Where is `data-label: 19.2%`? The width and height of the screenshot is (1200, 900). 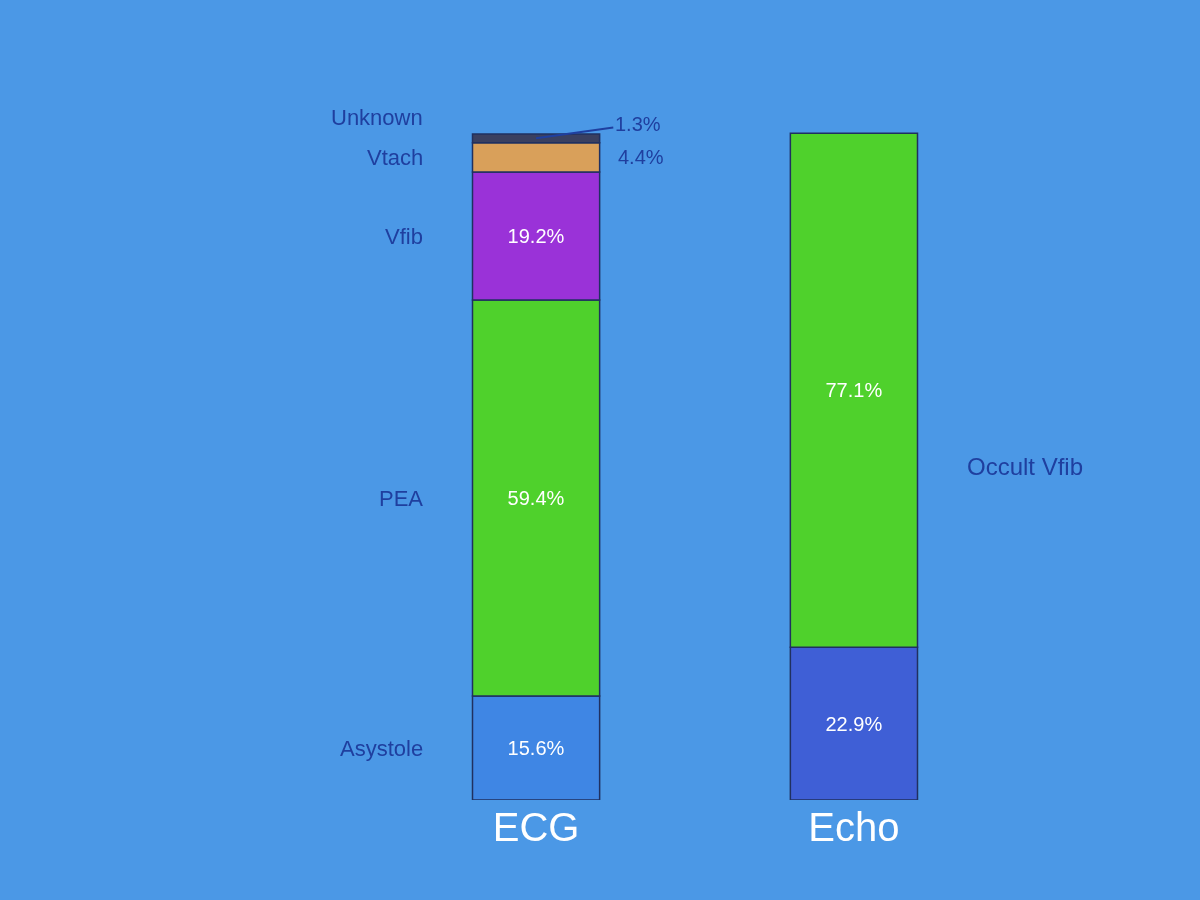 data-label: 19.2% is located at coordinates (536, 236).